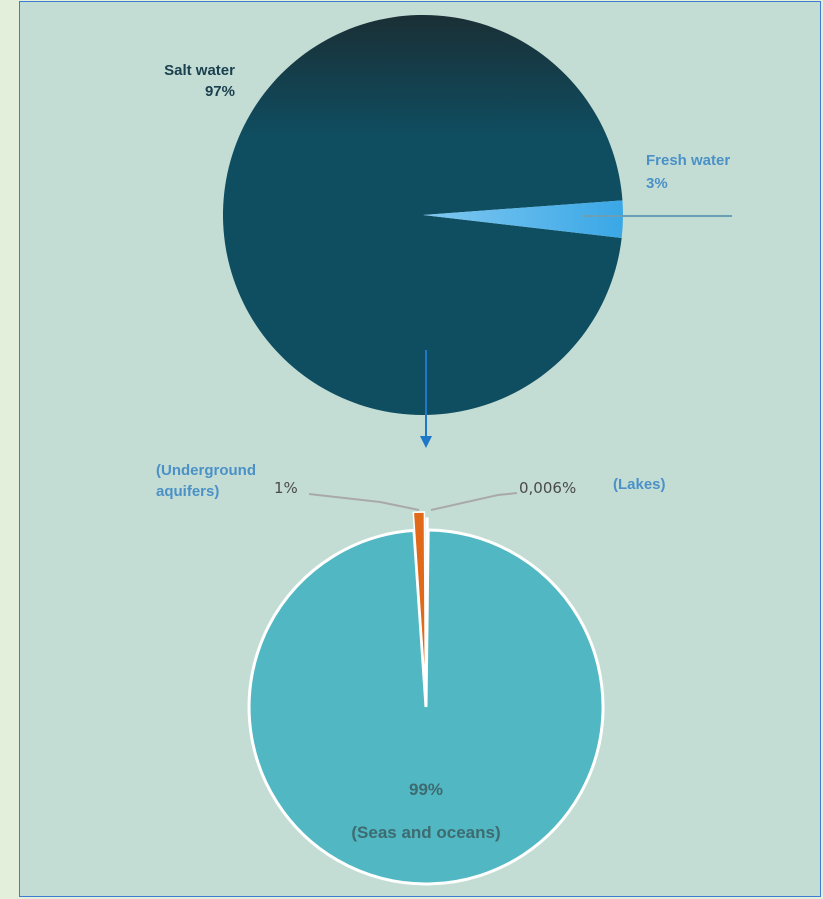 The width and height of the screenshot is (823, 899). I want to click on lakes-label: (Lakes), so click(639, 484).